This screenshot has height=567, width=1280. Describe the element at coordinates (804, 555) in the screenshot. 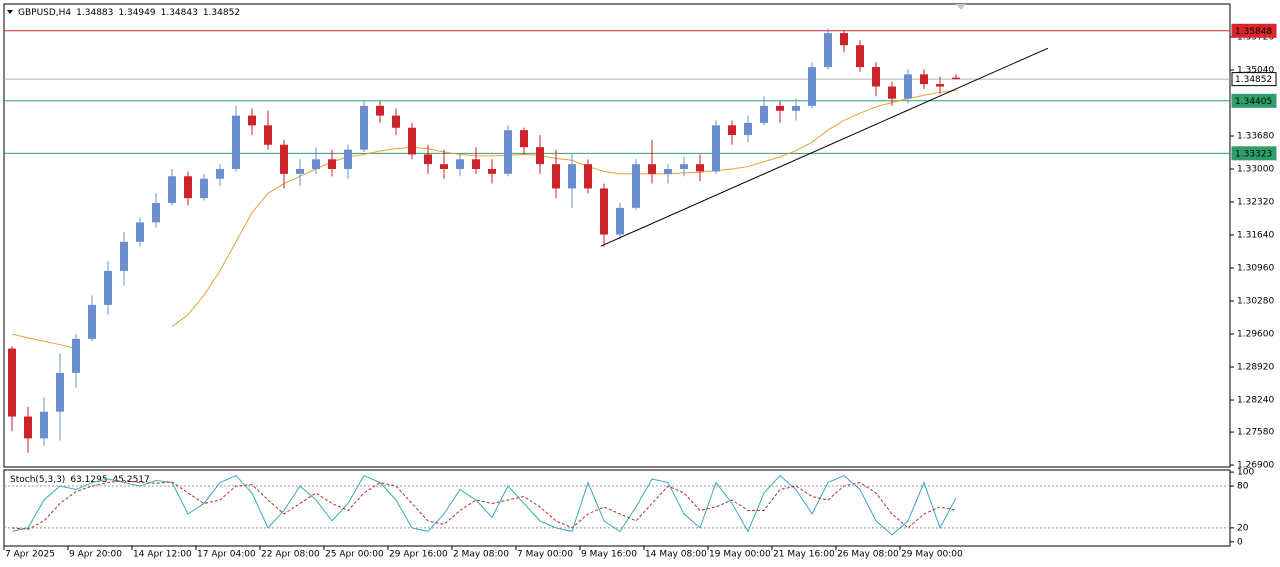

I see `x-tick-label: 21 May 16:00` at that location.